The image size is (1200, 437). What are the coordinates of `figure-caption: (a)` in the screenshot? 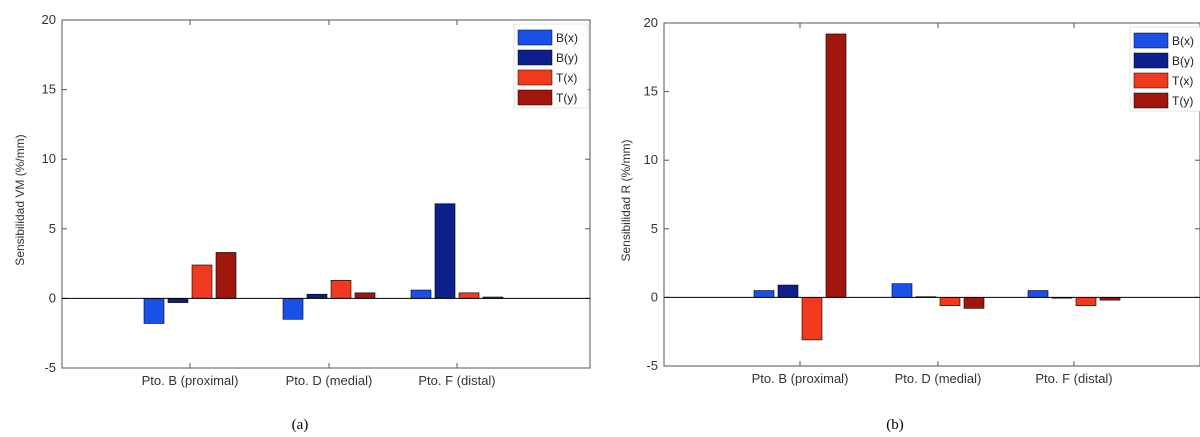 It's located at (300, 425).